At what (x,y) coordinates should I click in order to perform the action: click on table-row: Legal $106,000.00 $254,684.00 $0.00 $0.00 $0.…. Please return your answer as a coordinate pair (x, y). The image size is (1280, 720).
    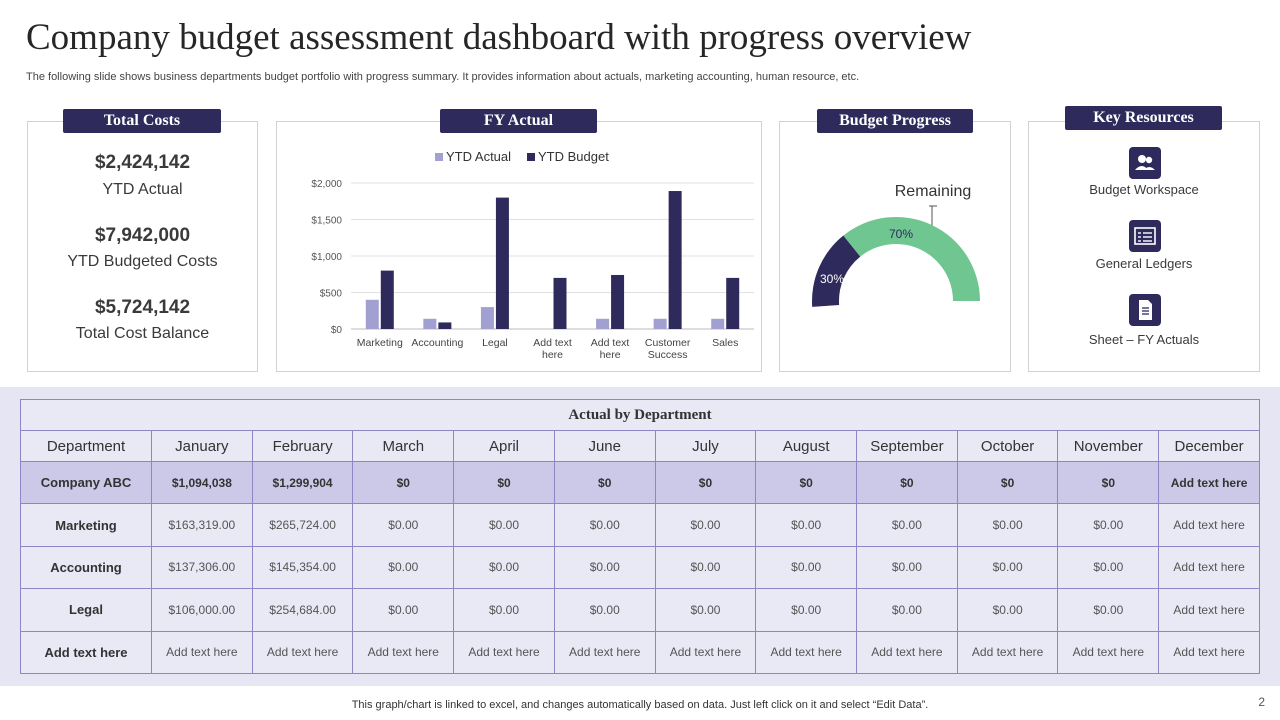
    Looking at the image, I should click on (640, 610).